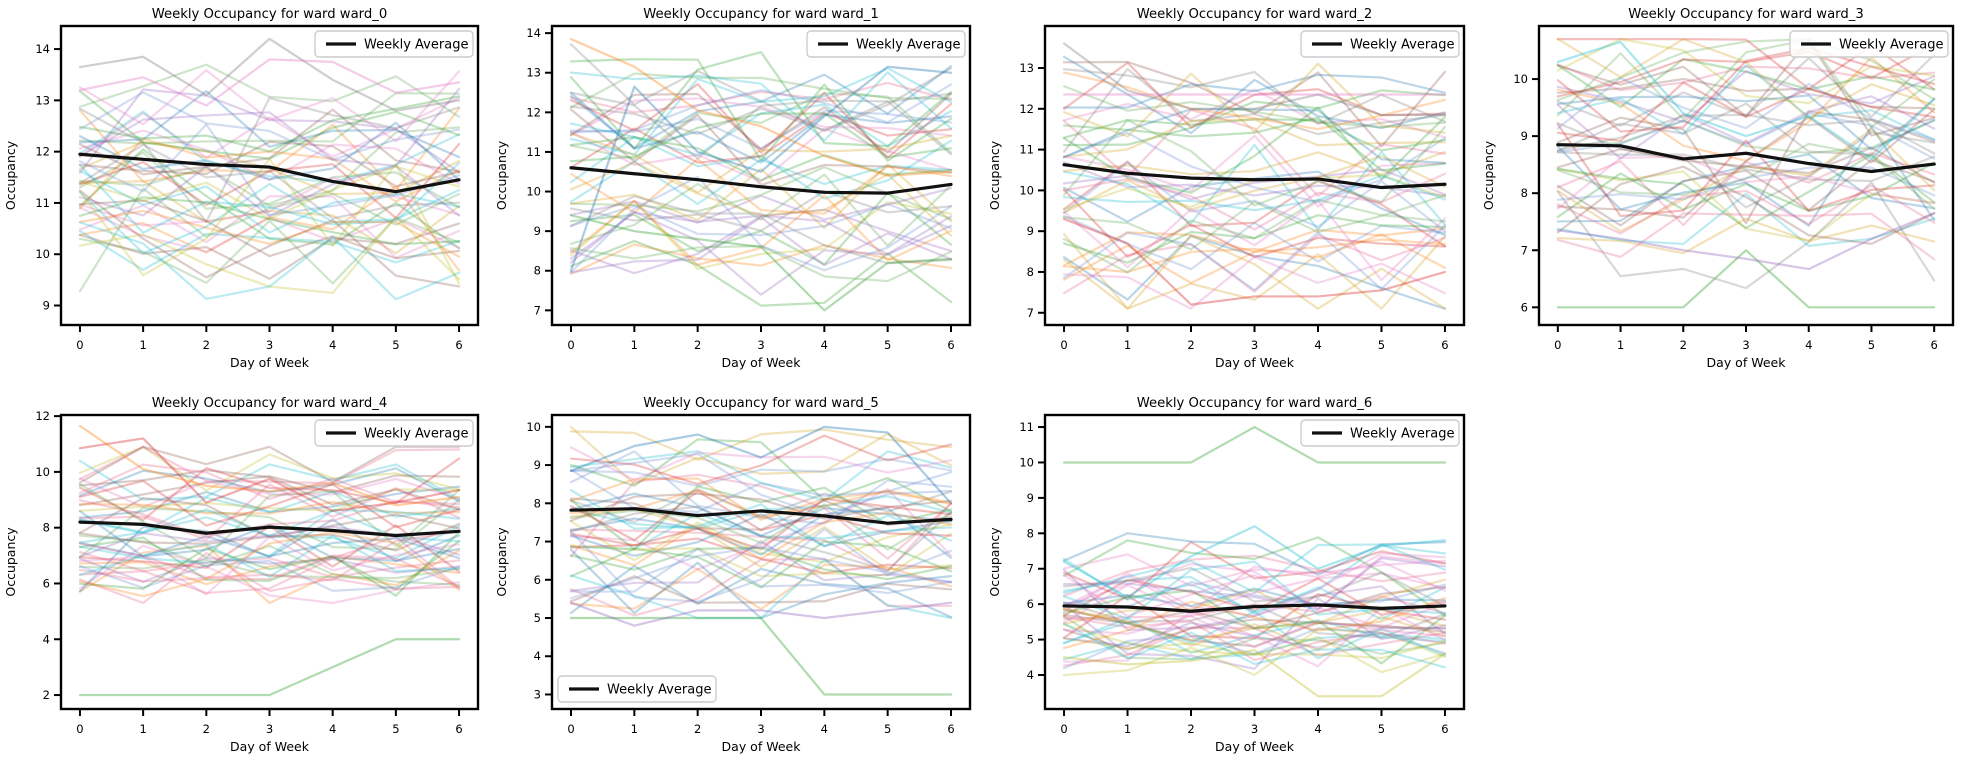  I want to click on legend-box, so click(886, 44).